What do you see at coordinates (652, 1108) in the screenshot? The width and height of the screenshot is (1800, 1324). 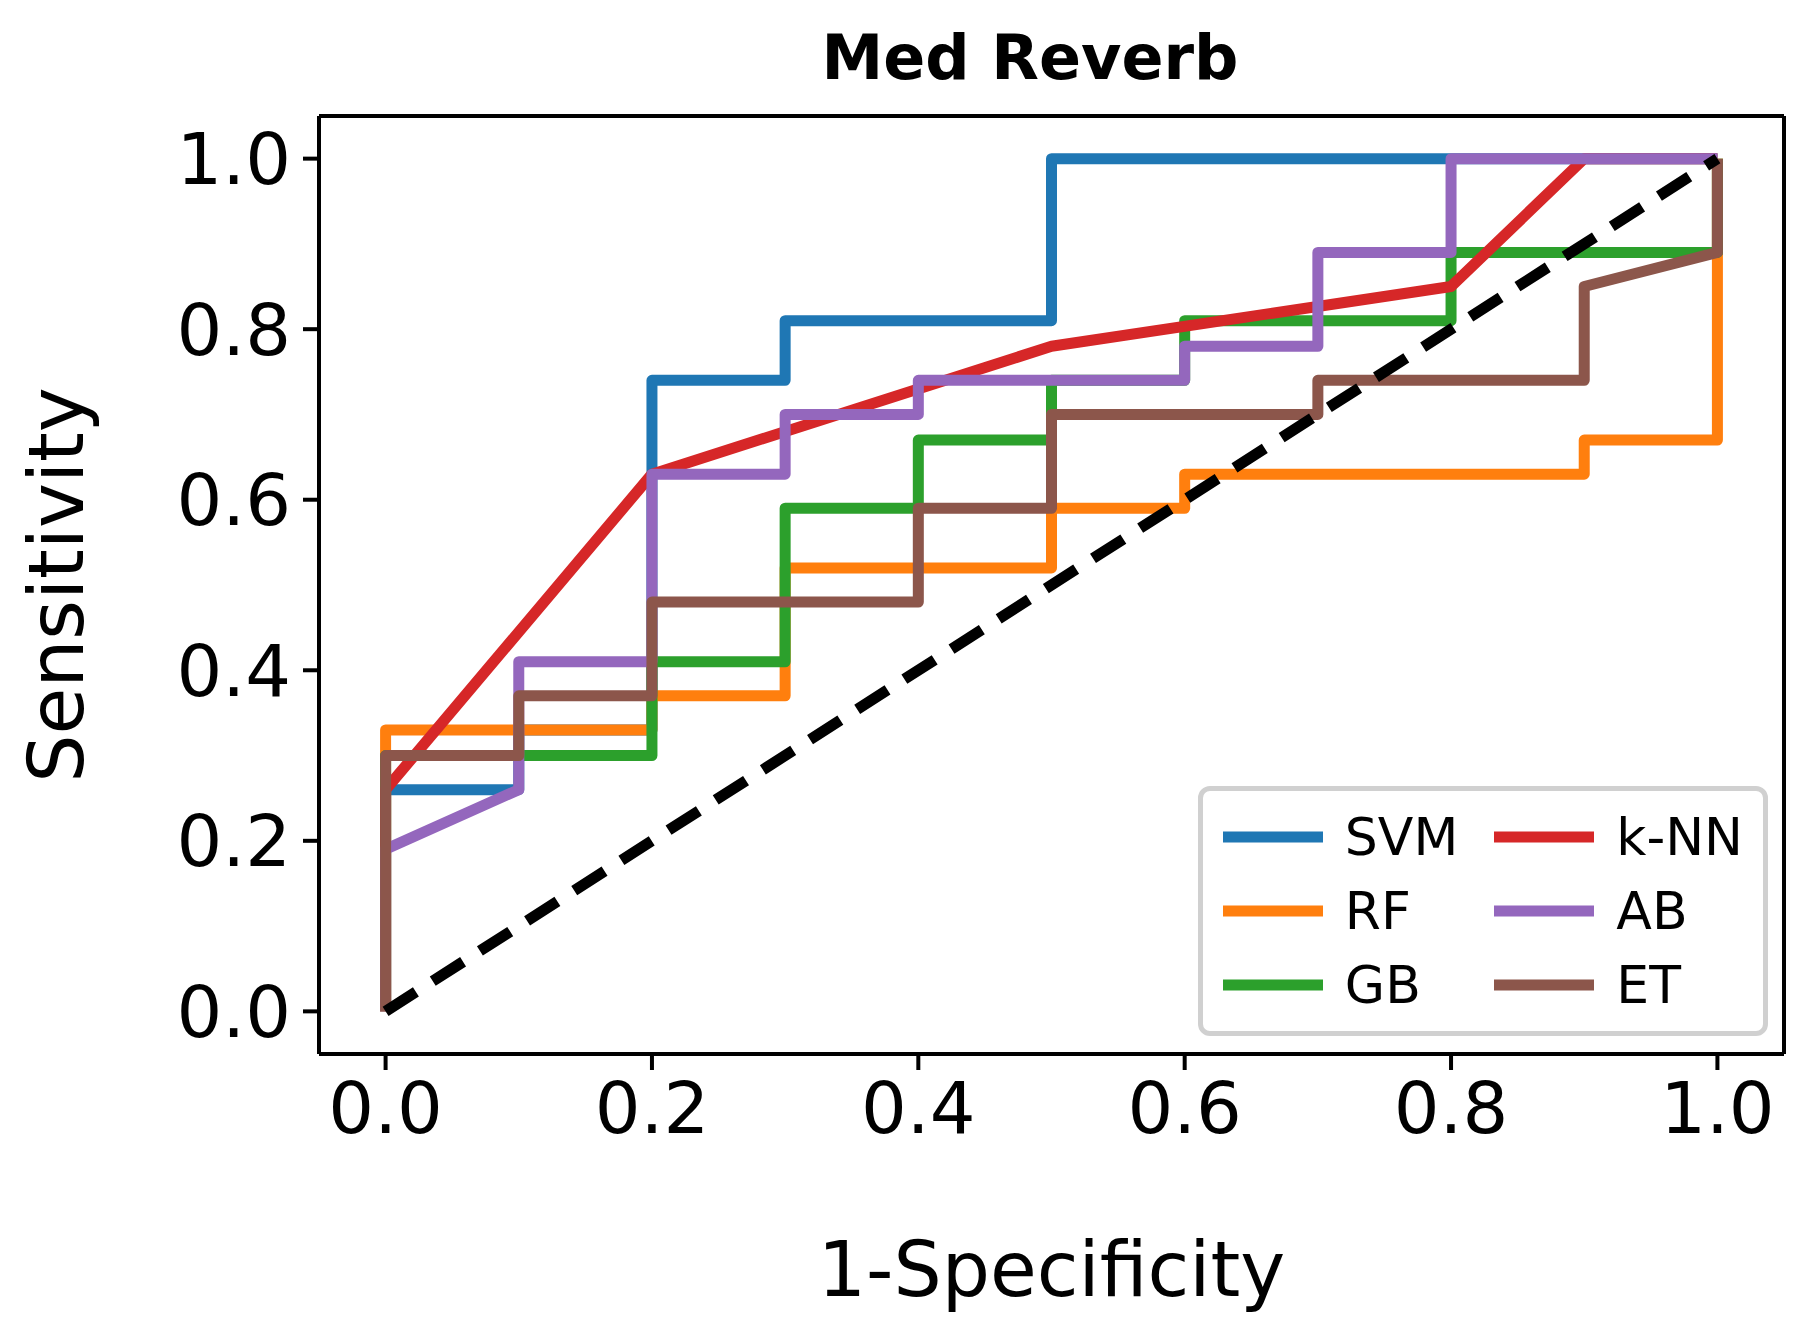 I see `x-tick-label: 0.2` at bounding box center [652, 1108].